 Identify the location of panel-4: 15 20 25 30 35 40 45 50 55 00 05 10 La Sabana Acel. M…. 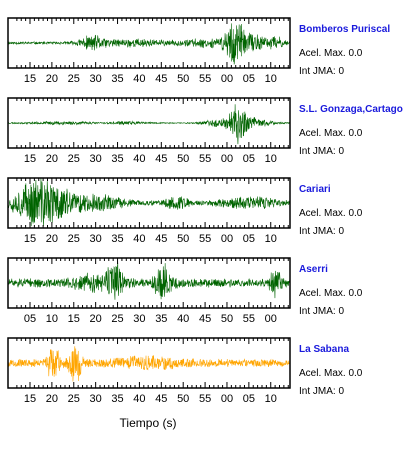
(185, 371).